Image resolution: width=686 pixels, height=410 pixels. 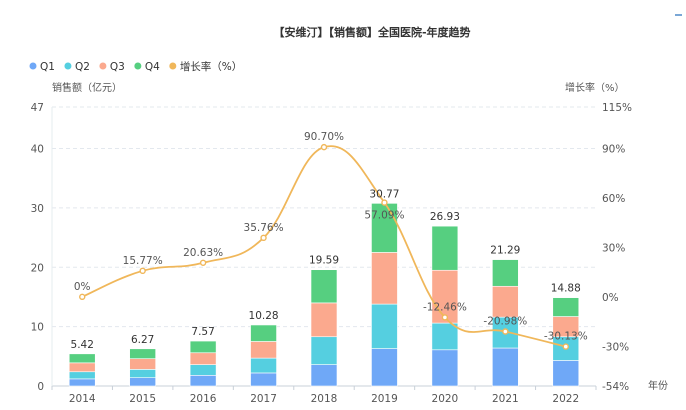 What do you see at coordinates (152, 67) in the screenshot?
I see `legend-label-3: Q4` at bounding box center [152, 67].